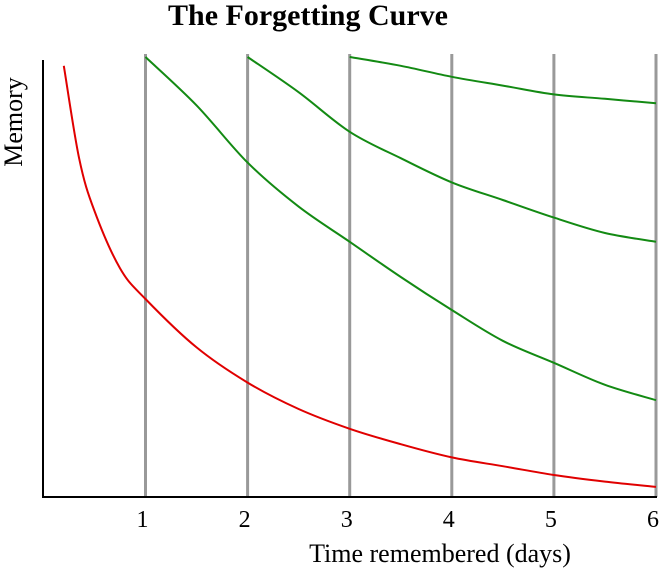  Describe the element at coordinates (653, 520) in the screenshot. I see `x-tick-label: 6` at that location.